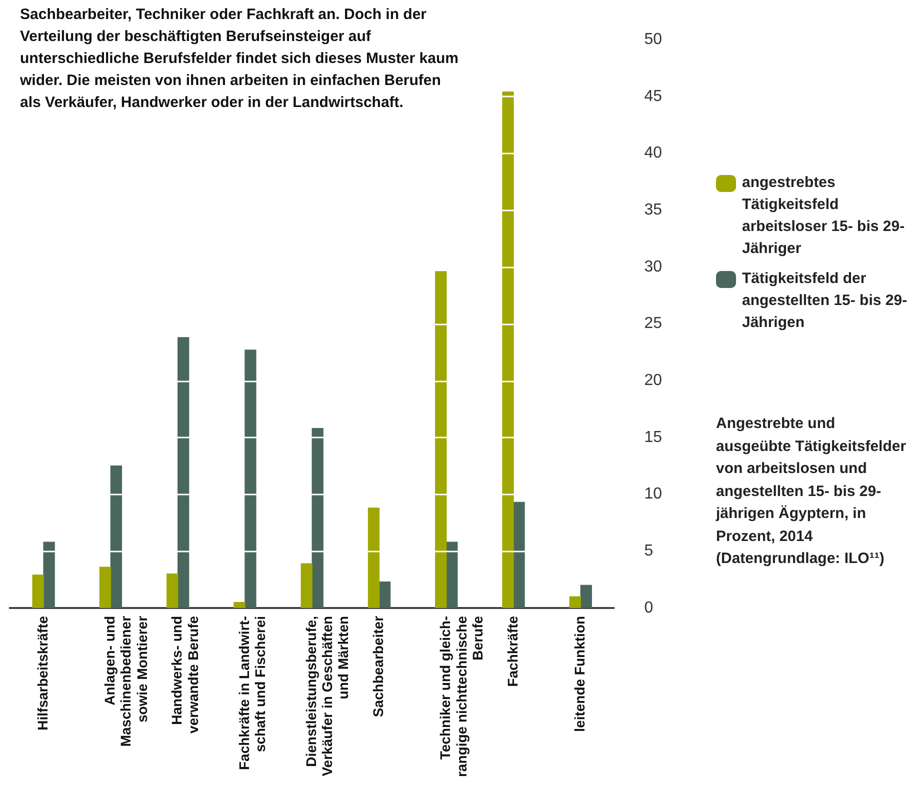 This screenshot has width=916, height=785. What do you see at coordinates (512, 651) in the screenshot?
I see `x-tick-label: Fachkräfte` at bounding box center [512, 651].